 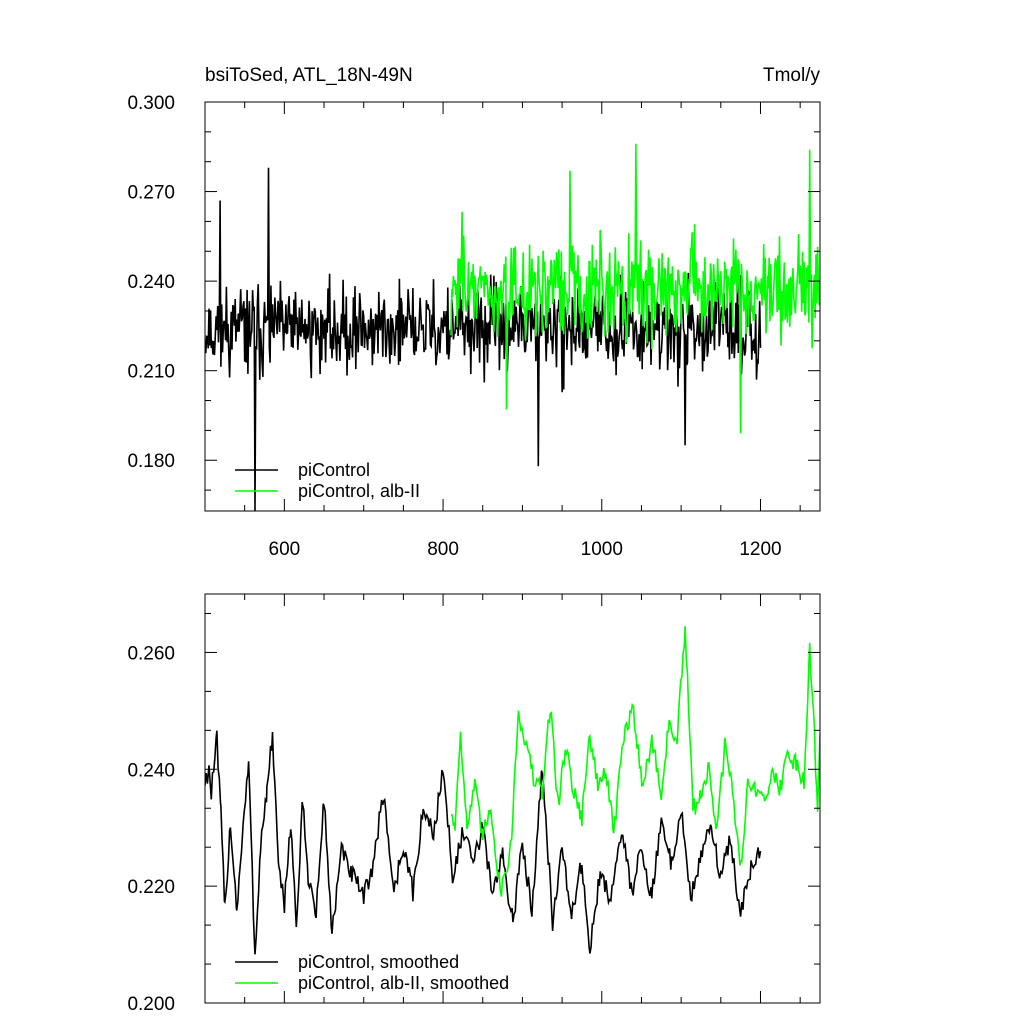 I want to click on y-tick-label: 0.270, so click(x=151, y=193).